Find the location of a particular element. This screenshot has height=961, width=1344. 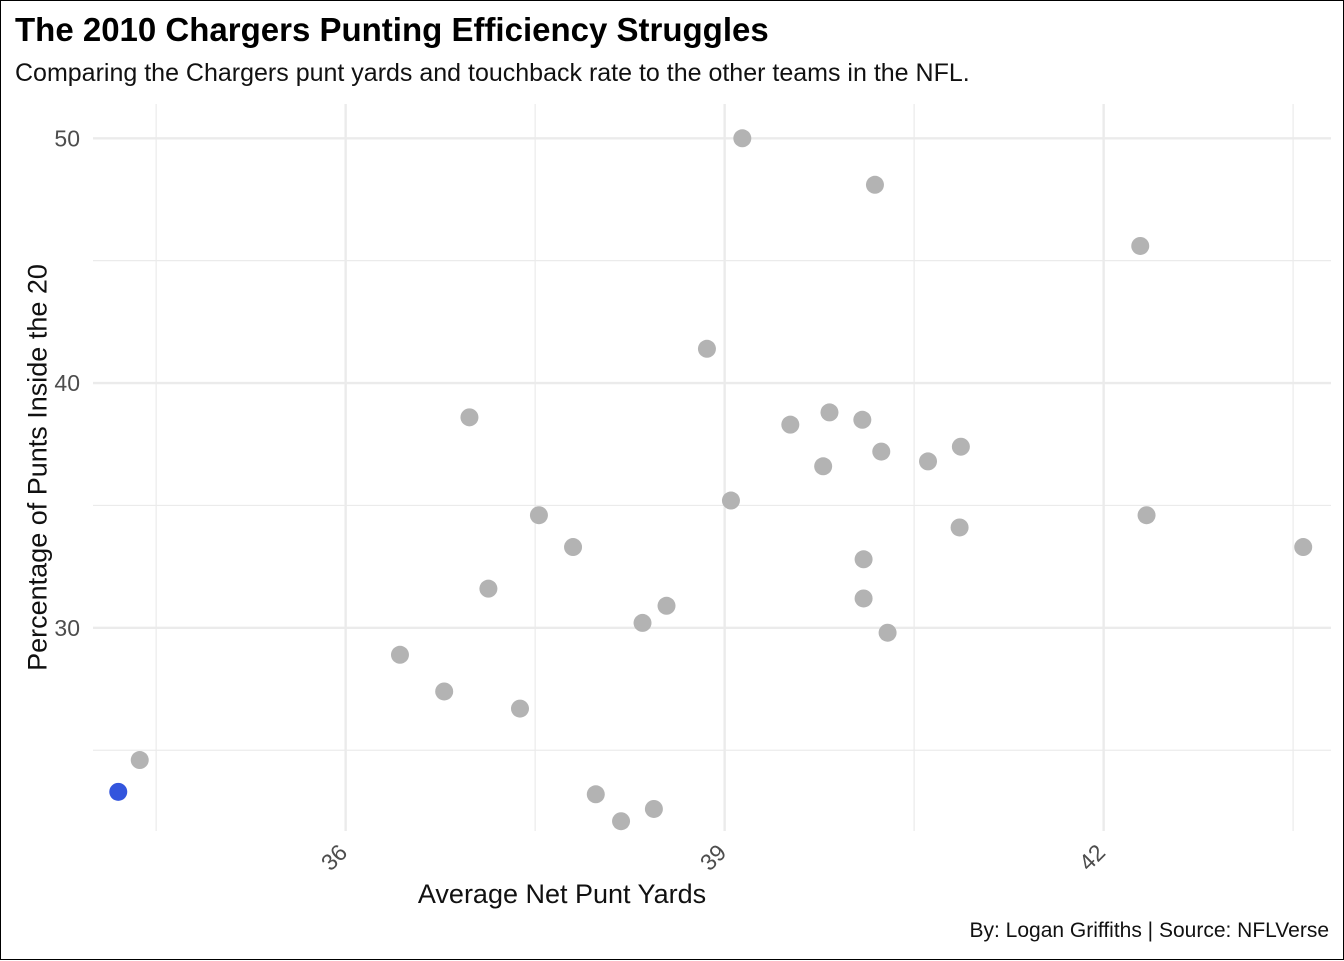

x-tick-label: 42 is located at coordinates (1092, 857).